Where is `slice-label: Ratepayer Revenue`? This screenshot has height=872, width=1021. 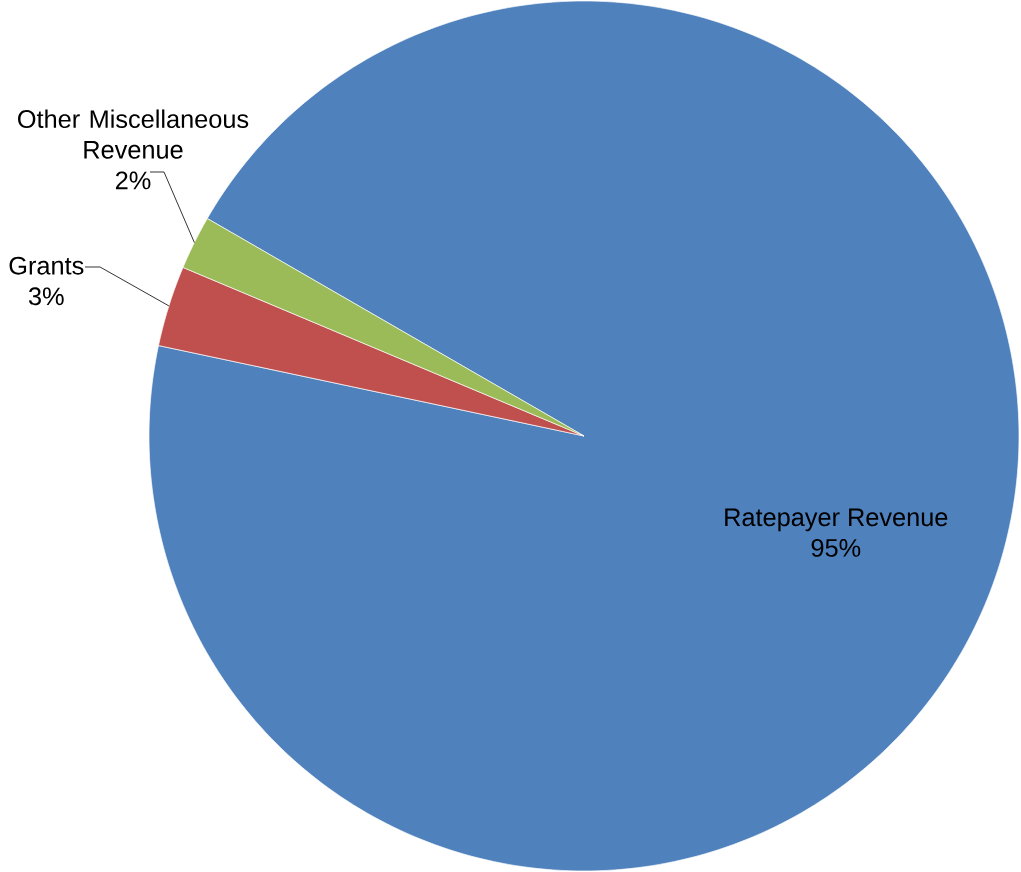 slice-label: Ratepayer Revenue is located at coordinates (836, 520).